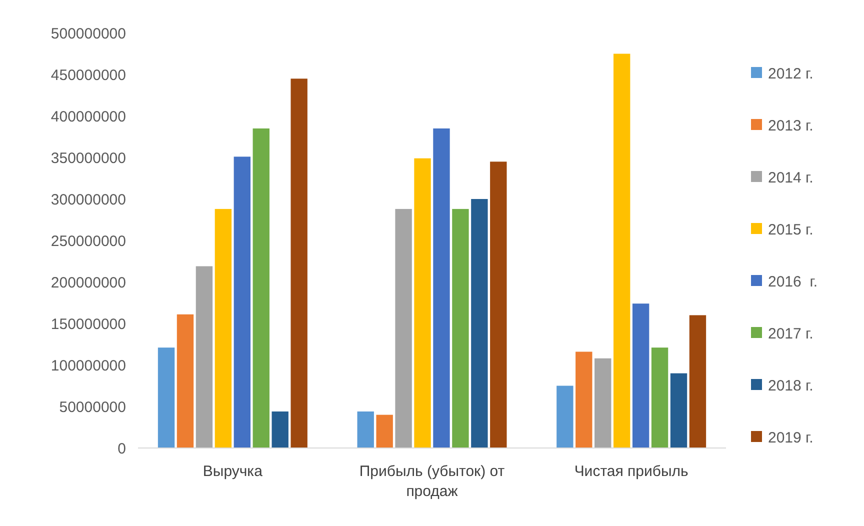 The height and width of the screenshot is (526, 864). What do you see at coordinates (631, 471) in the screenshot?
I see `x-tick-label: Чистая прибыль` at bounding box center [631, 471].